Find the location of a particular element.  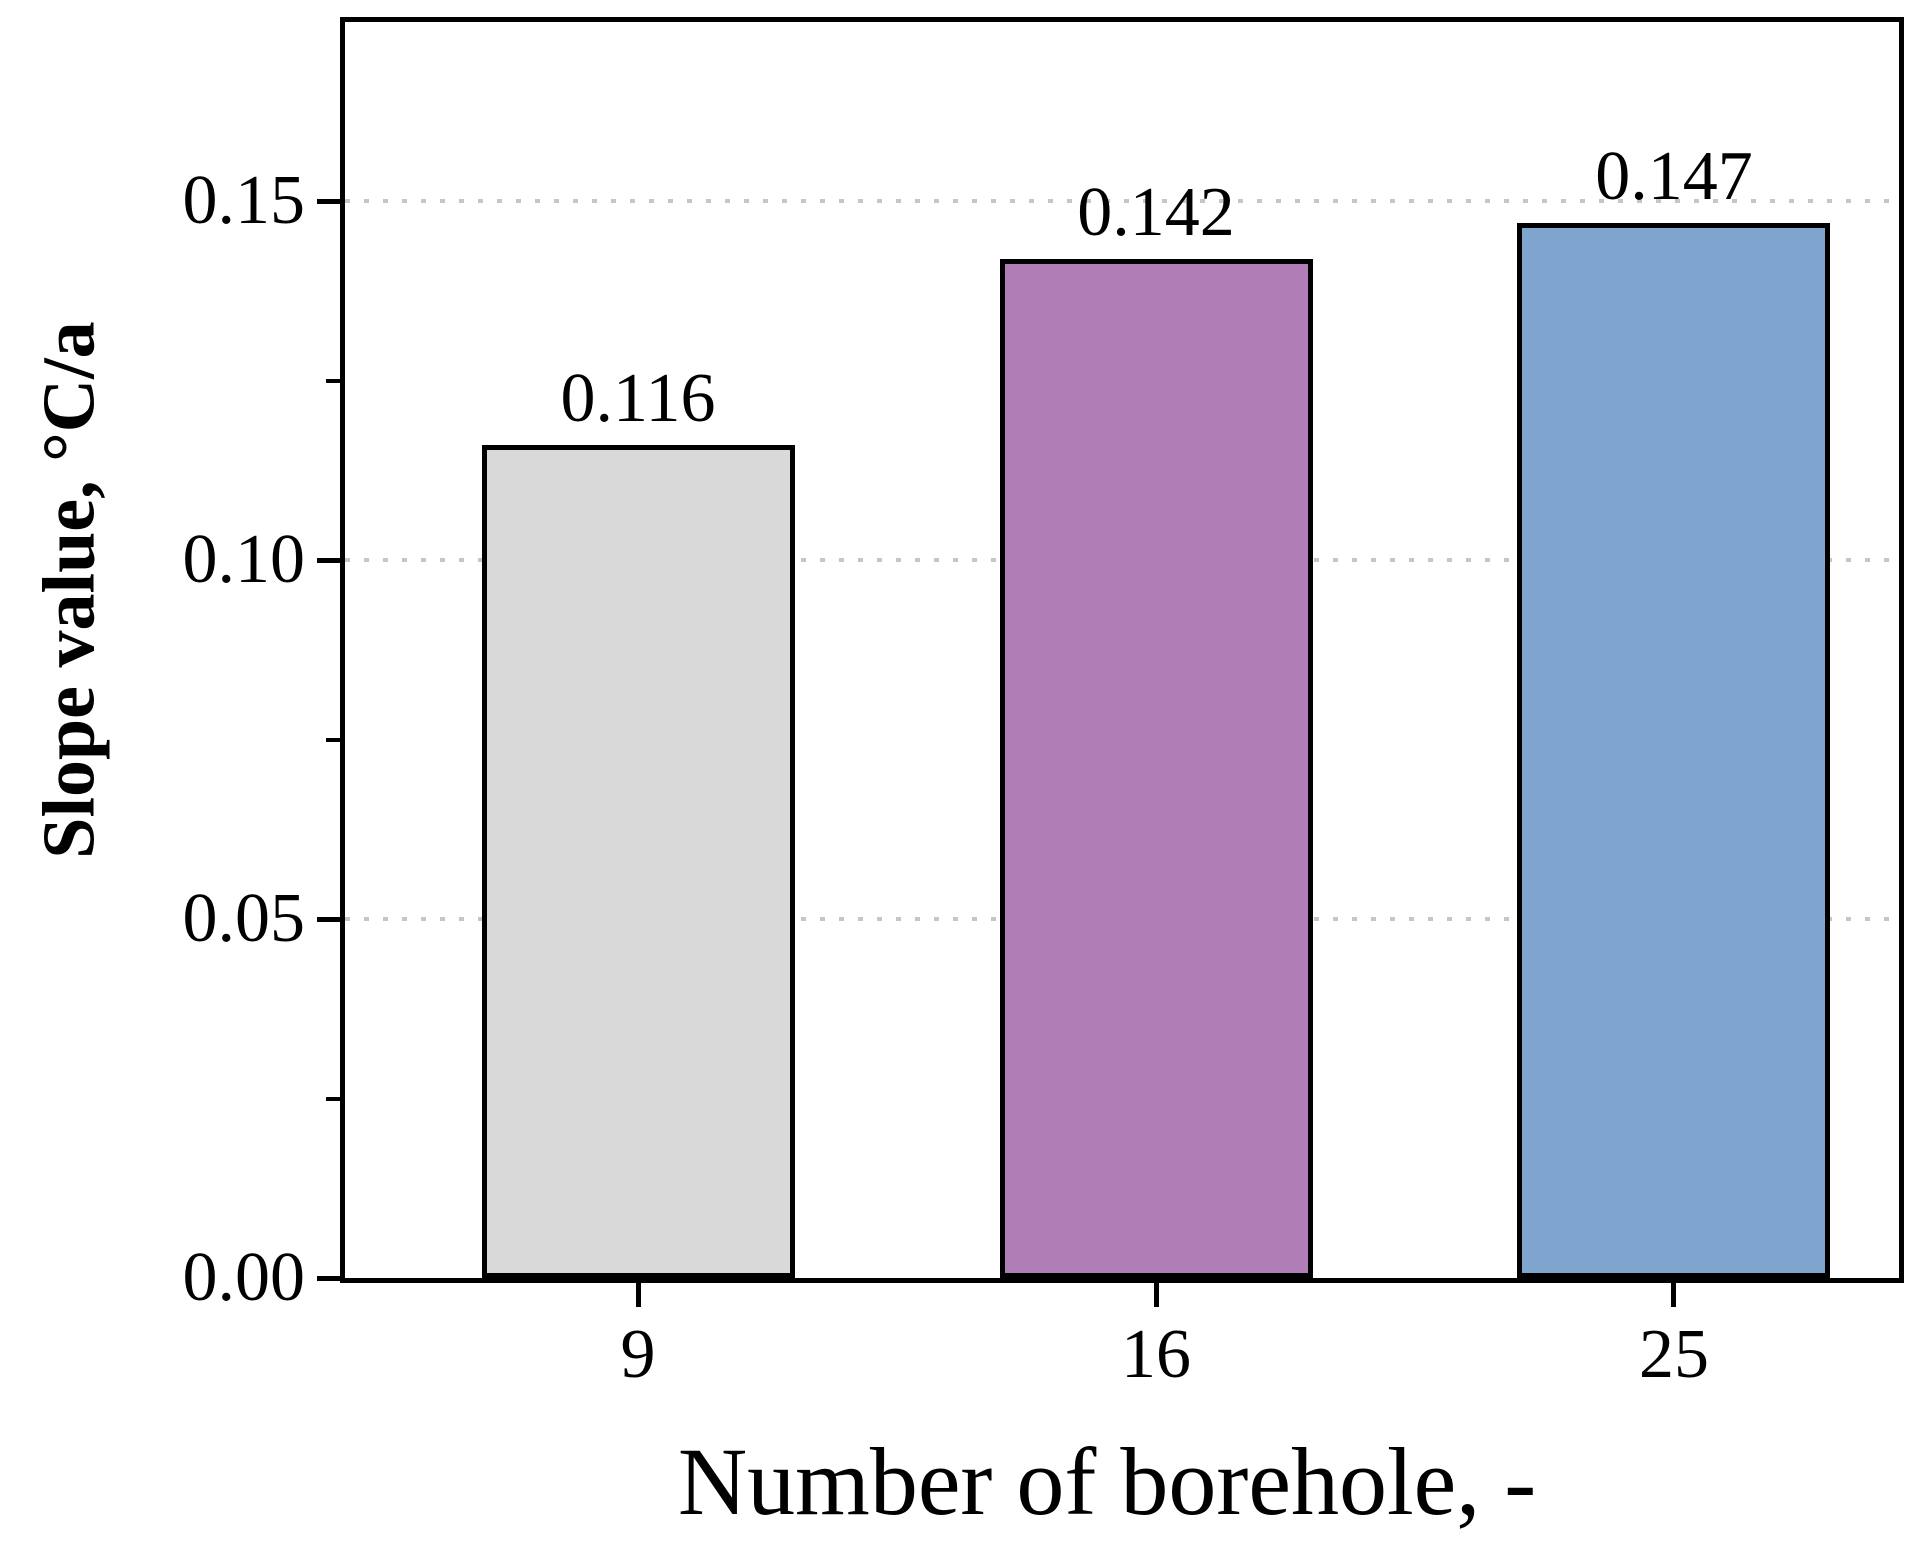

y-tick-0.10 is located at coordinates (328, 560).